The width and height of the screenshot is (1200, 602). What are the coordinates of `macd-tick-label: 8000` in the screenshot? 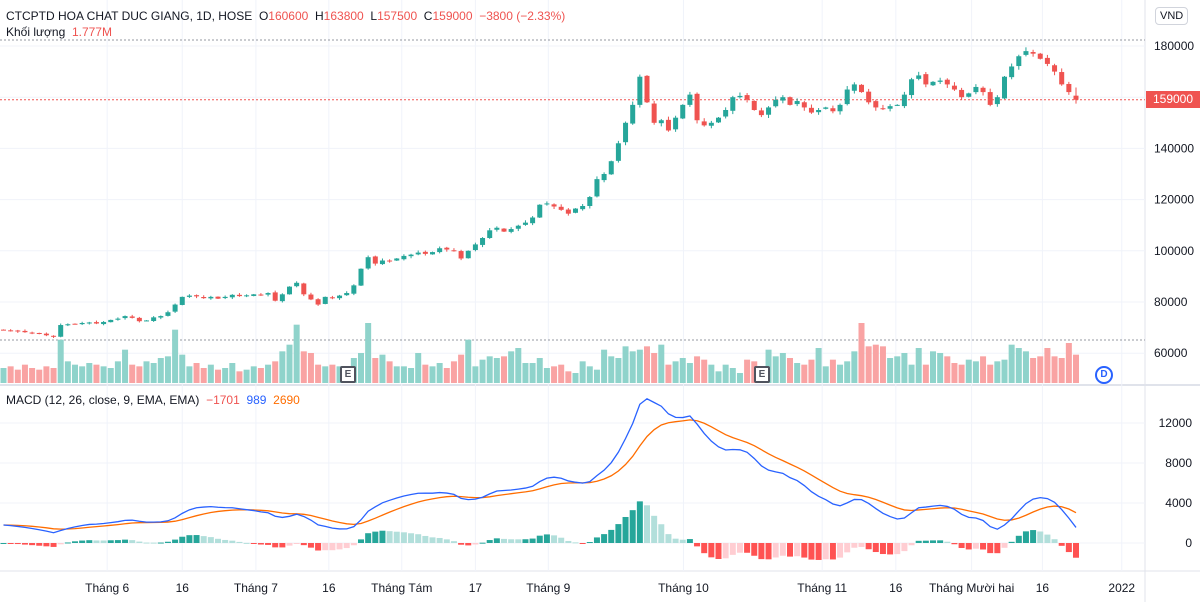 It's located at (1178, 463).